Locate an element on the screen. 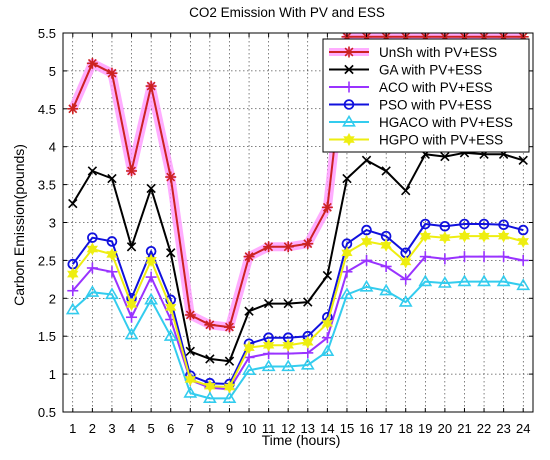 Image resolution: width=550 pixels, height=460 pixels. x-tick-label: 15 is located at coordinates (347, 428).